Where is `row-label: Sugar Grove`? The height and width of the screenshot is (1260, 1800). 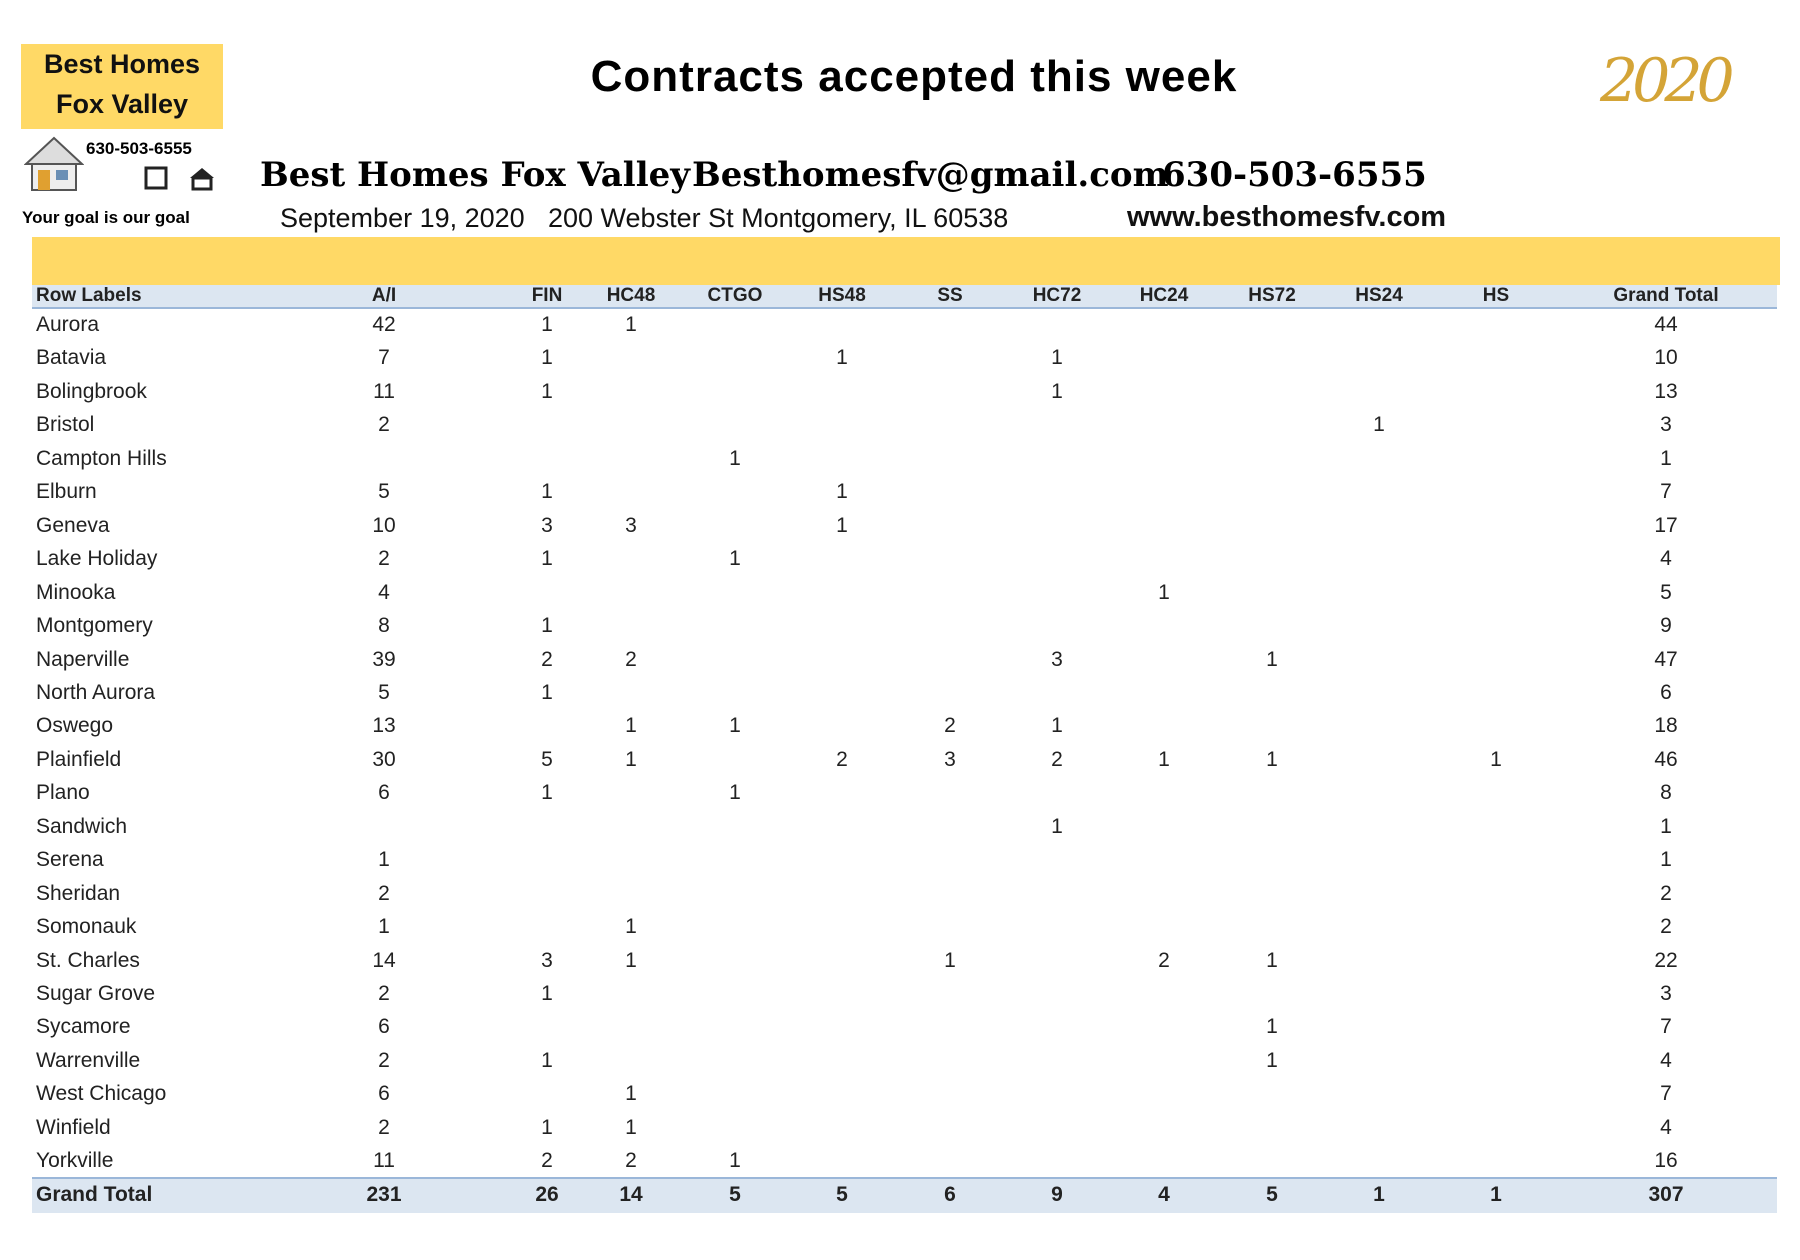
row-label: Sugar Grove is located at coordinates (96, 993).